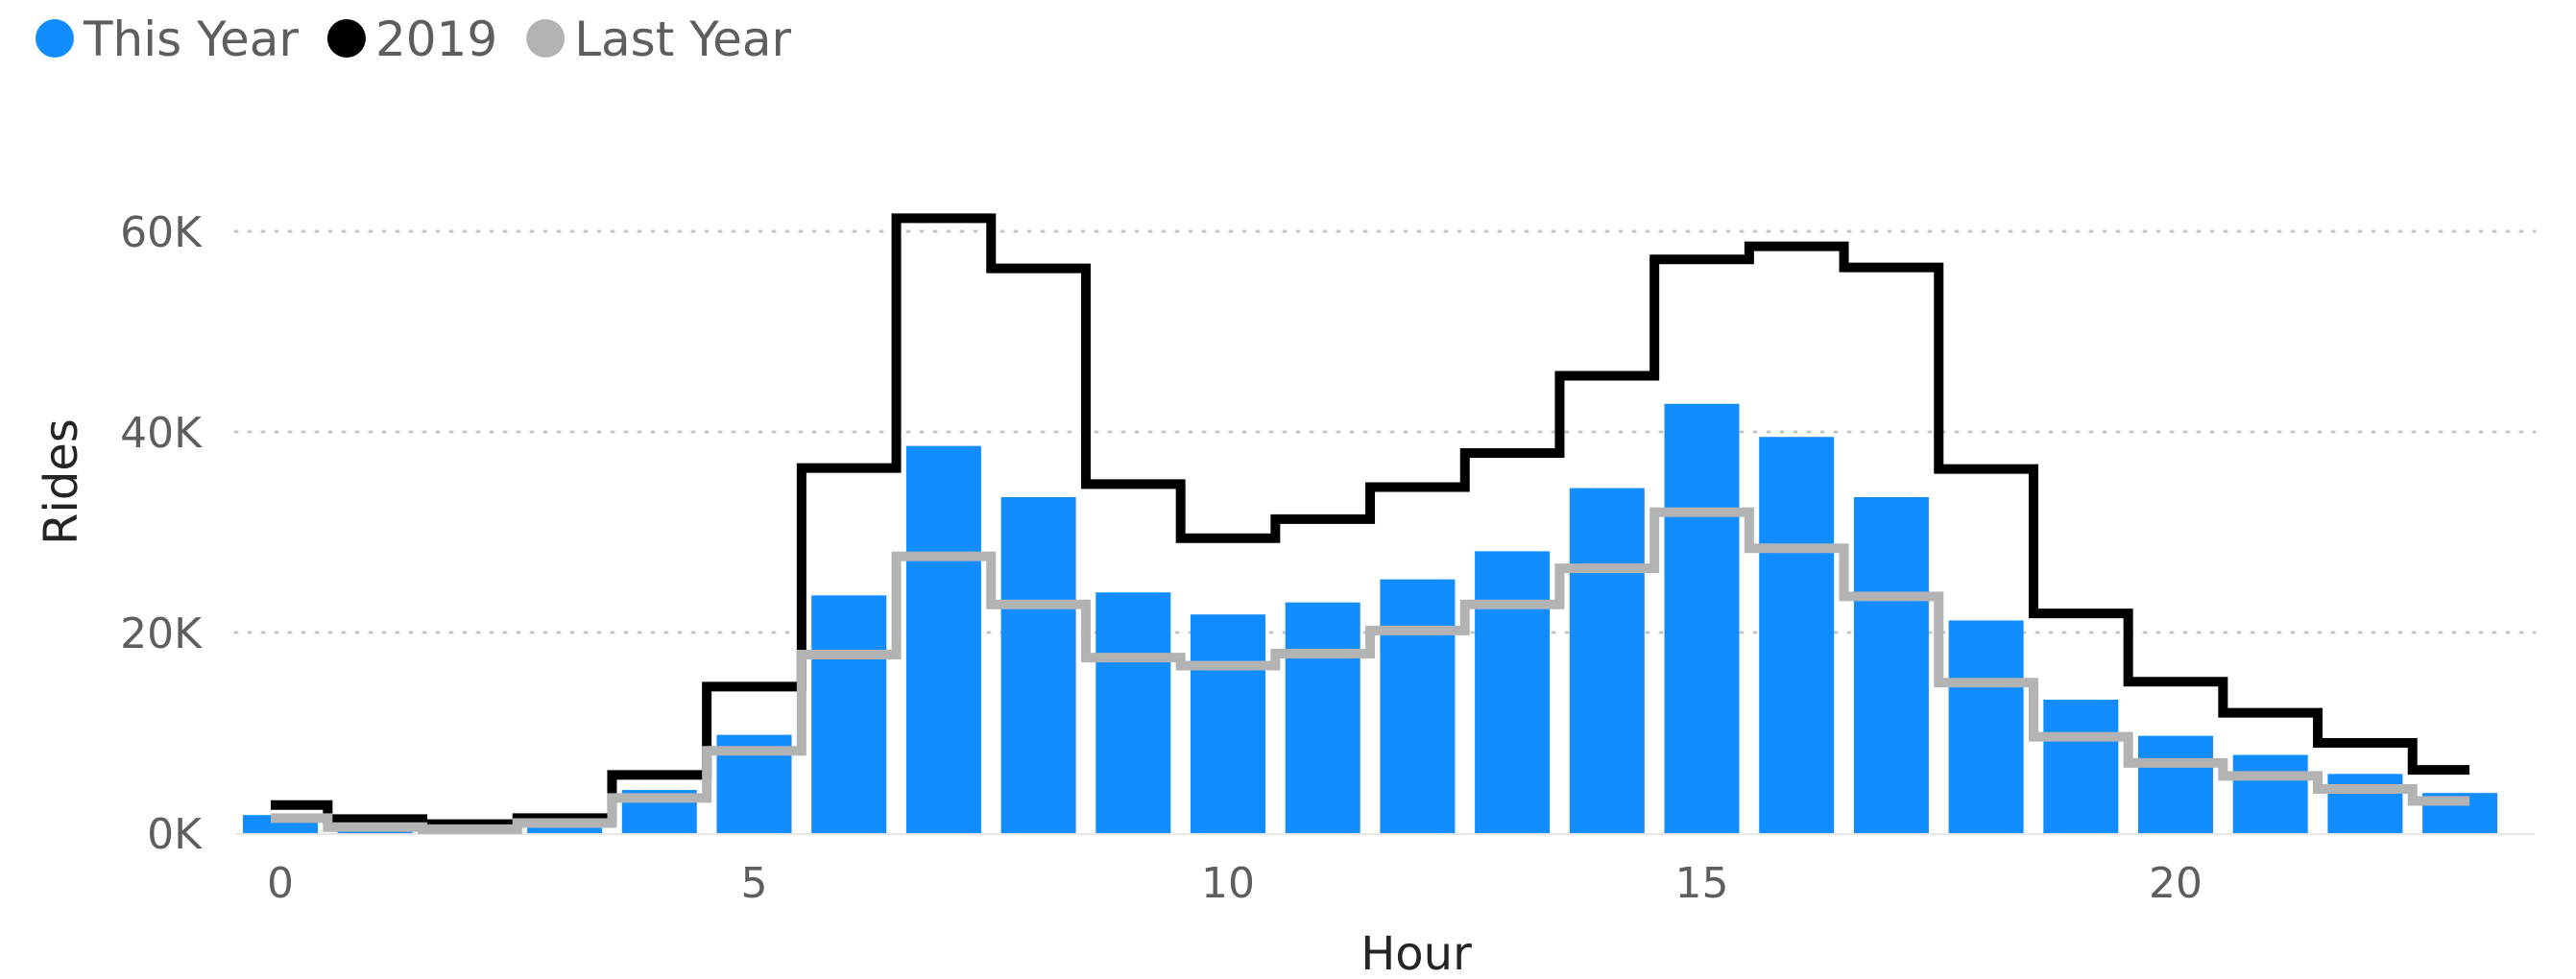  What do you see at coordinates (161, 232) in the screenshot?
I see `y-tick-label: 60K` at bounding box center [161, 232].